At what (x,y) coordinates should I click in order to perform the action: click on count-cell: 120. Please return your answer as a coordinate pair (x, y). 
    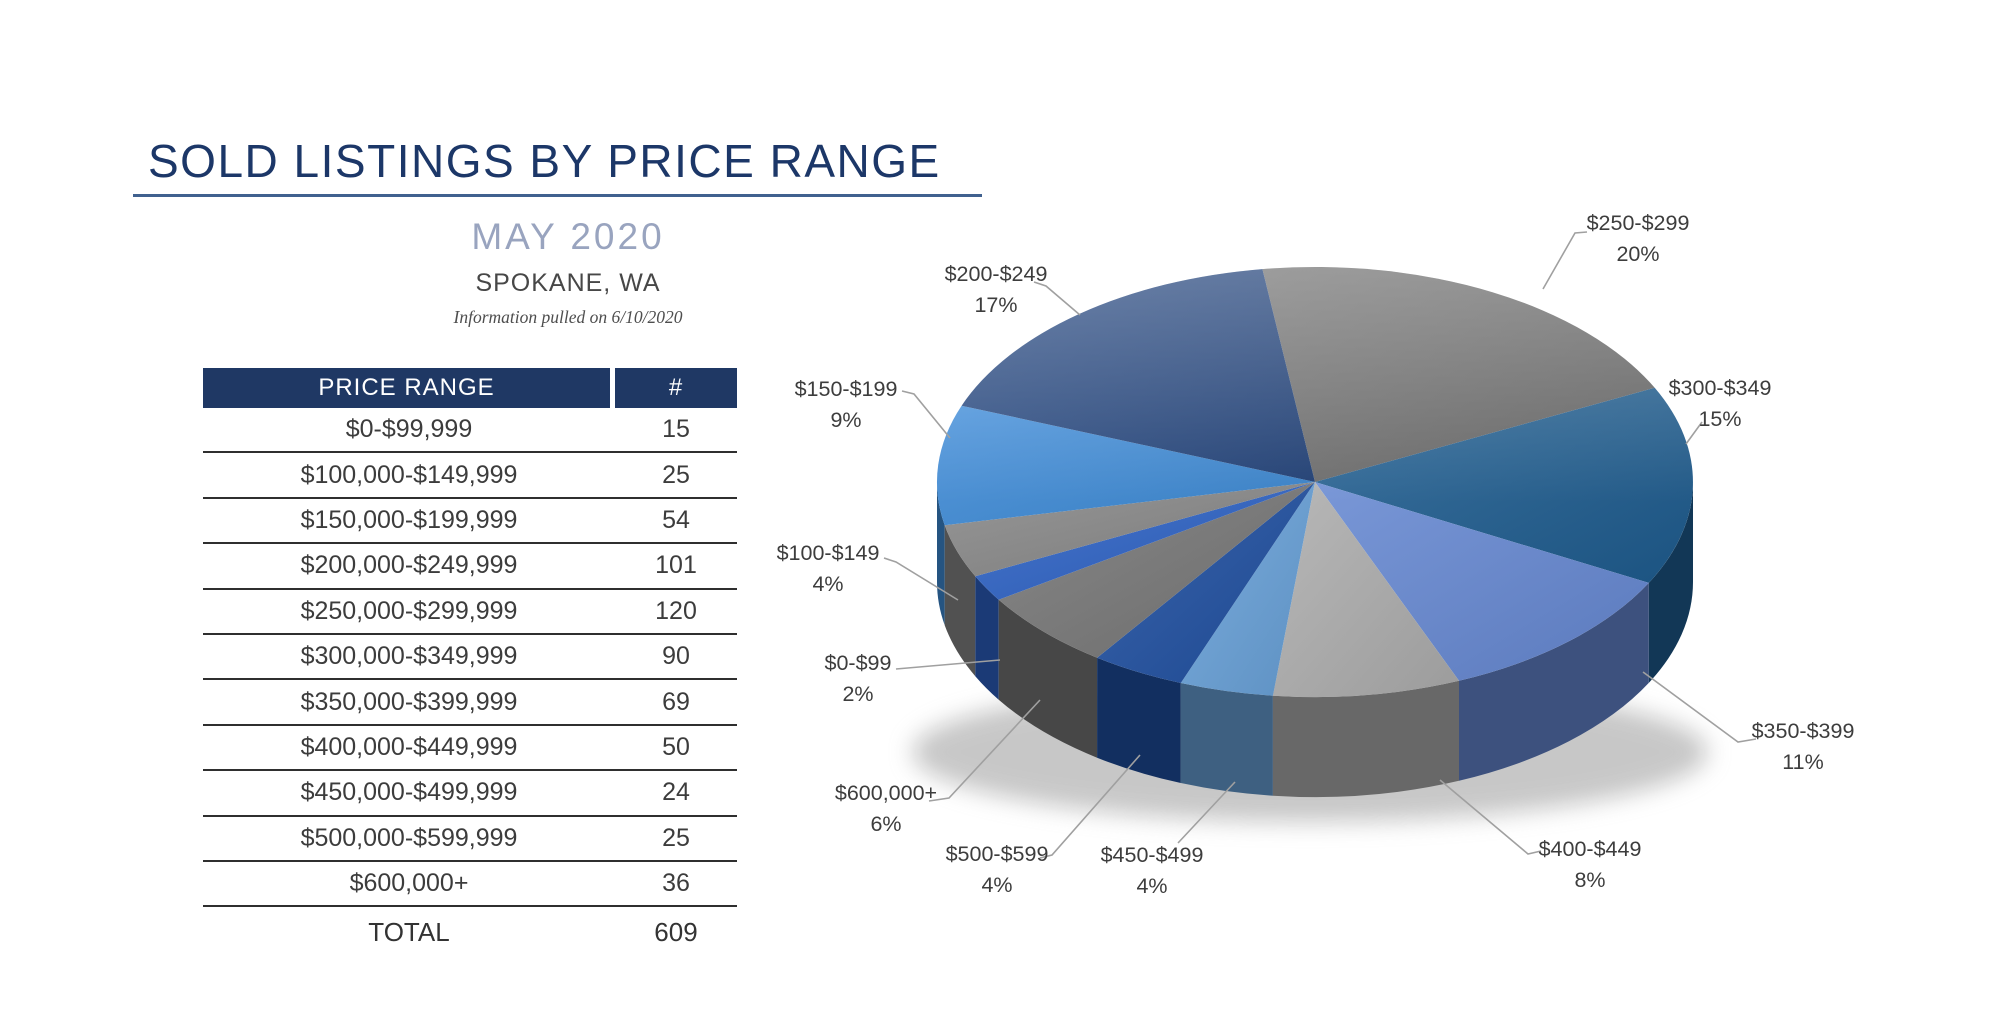
    Looking at the image, I should click on (676, 610).